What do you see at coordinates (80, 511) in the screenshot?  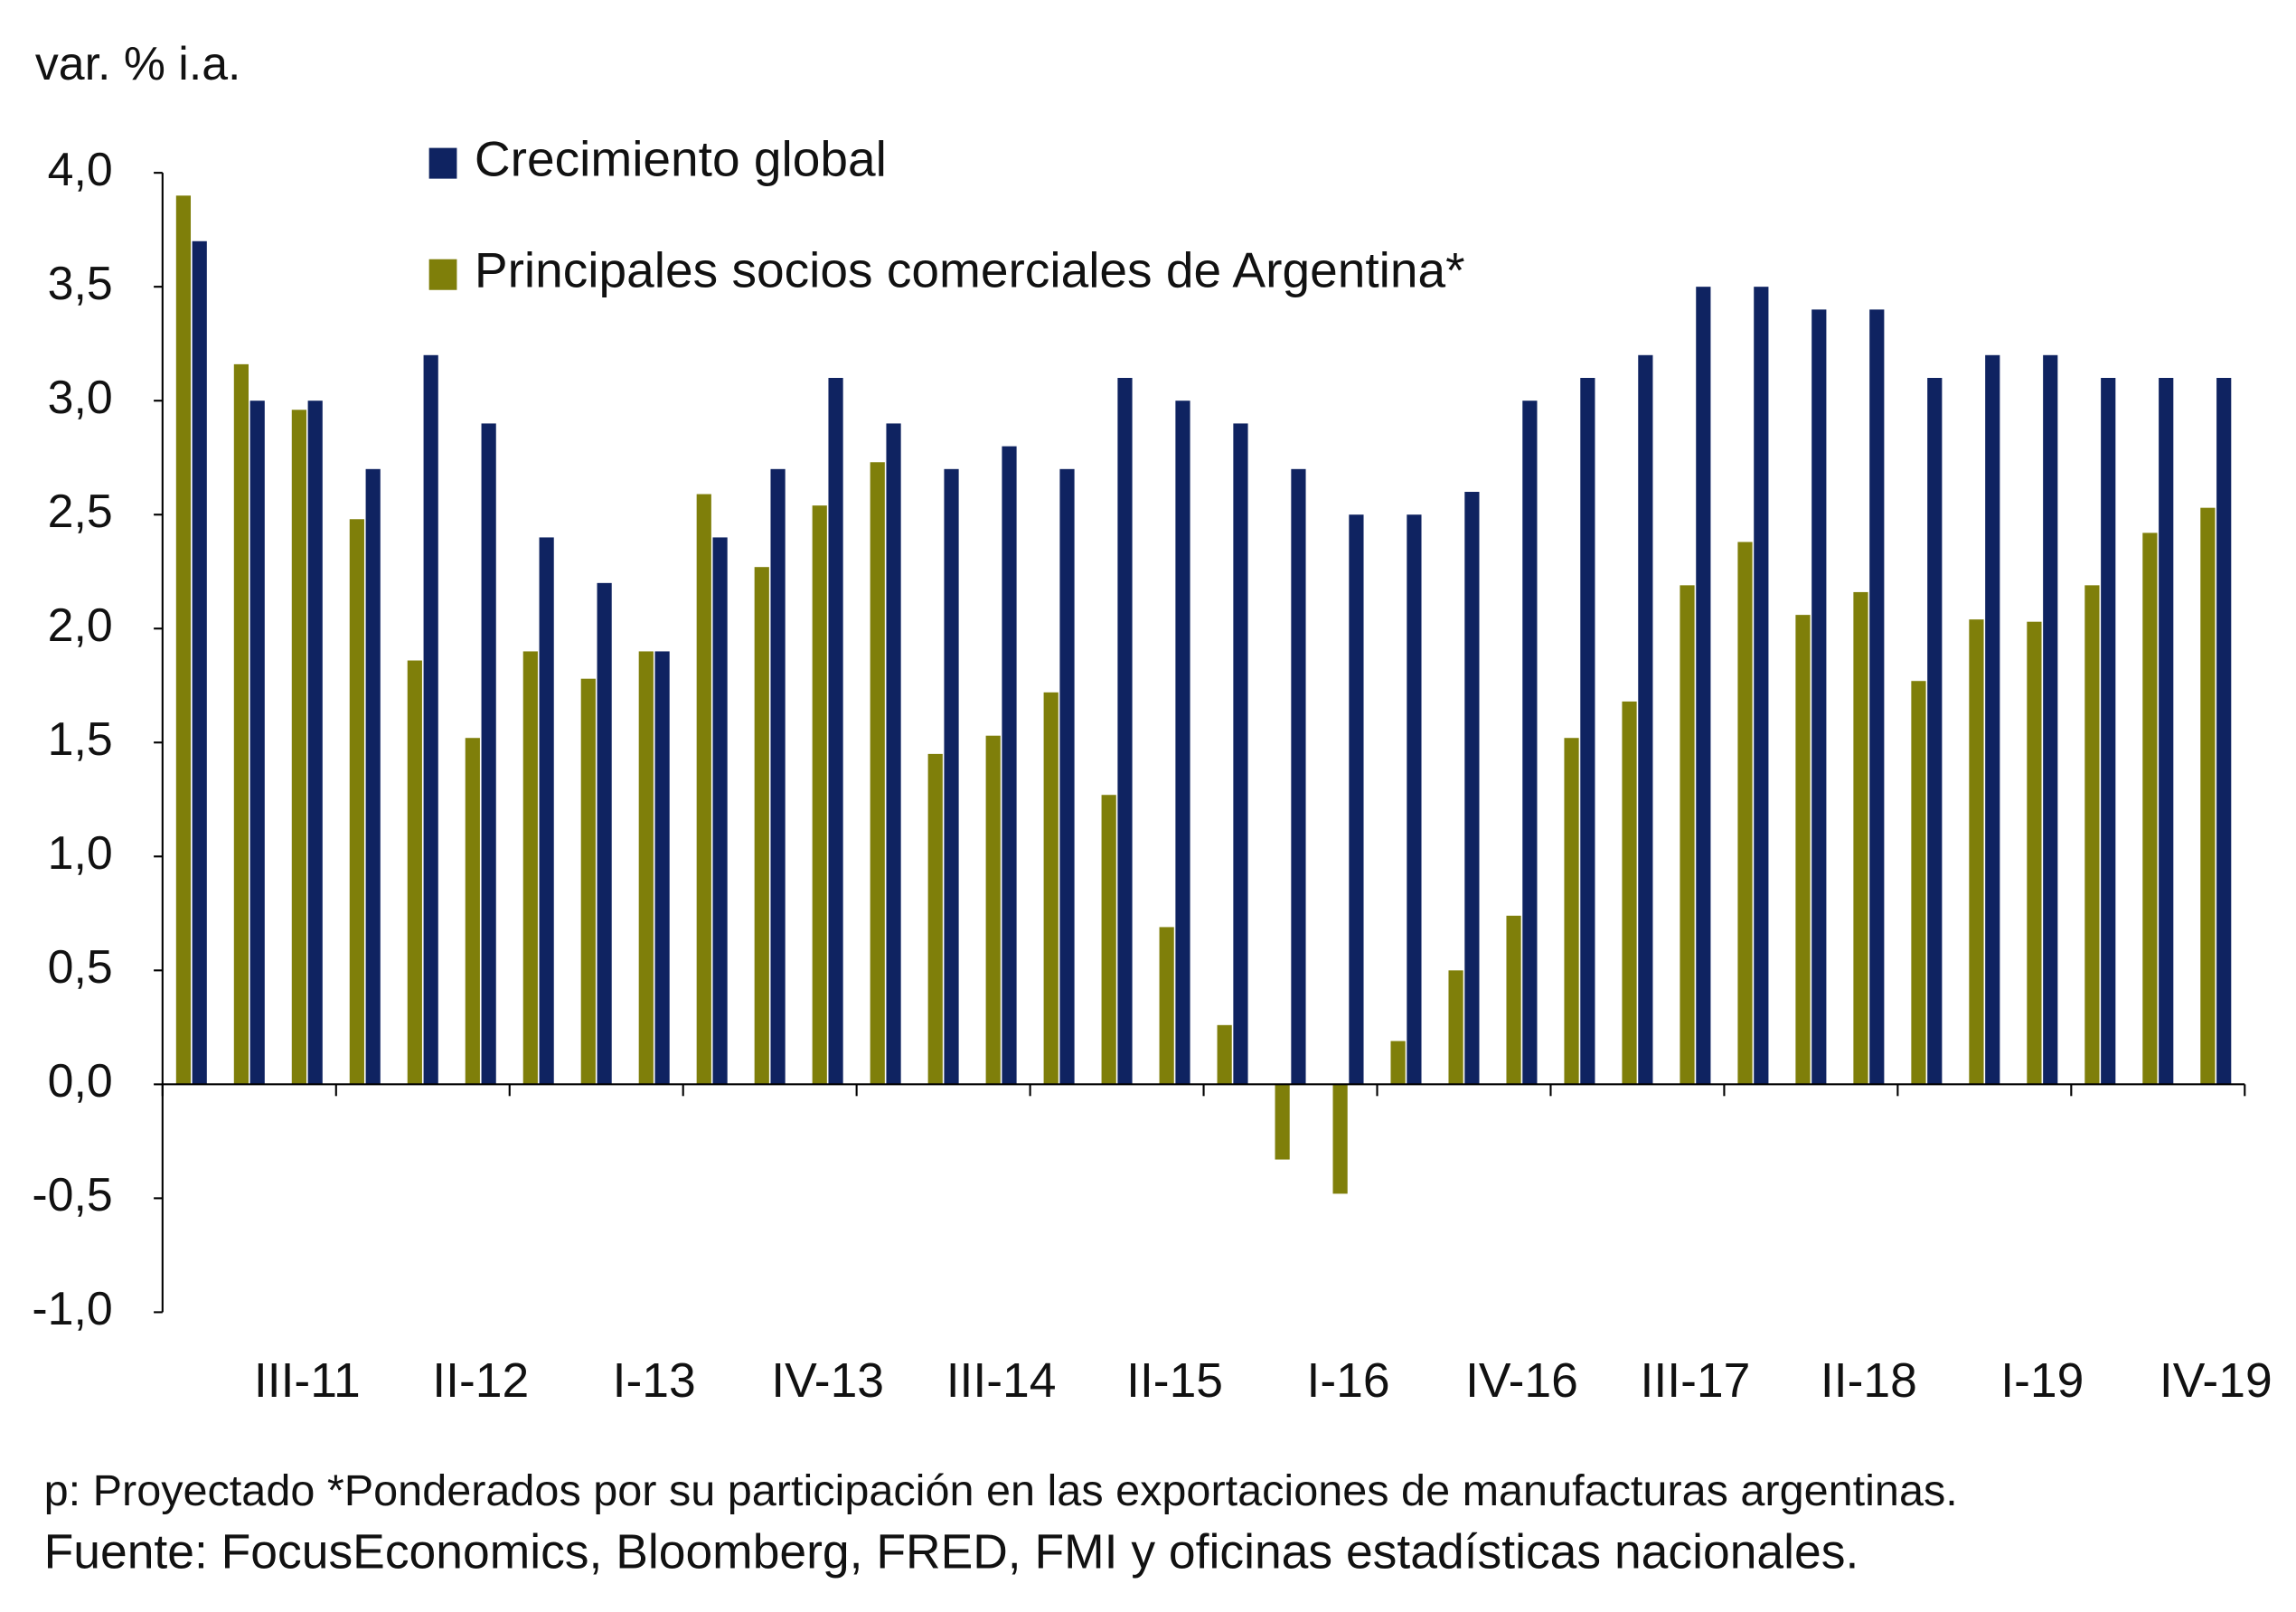 I see `y-tick-label: 2,5` at bounding box center [80, 511].